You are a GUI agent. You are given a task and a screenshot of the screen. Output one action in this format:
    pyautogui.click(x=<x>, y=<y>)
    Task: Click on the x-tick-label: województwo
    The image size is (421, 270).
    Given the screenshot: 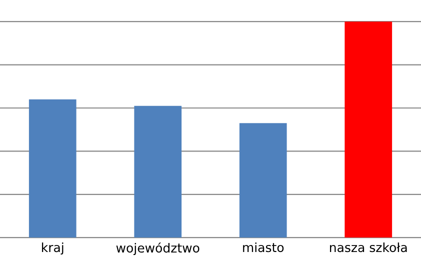 What is the action you would take?
    pyautogui.click(x=158, y=249)
    